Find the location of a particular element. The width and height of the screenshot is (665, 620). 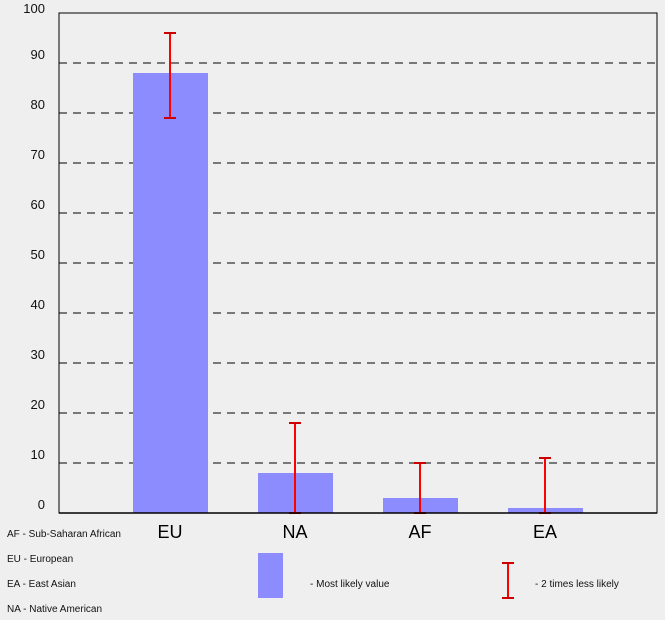

y-tick-label: 10 is located at coordinates (38, 454).